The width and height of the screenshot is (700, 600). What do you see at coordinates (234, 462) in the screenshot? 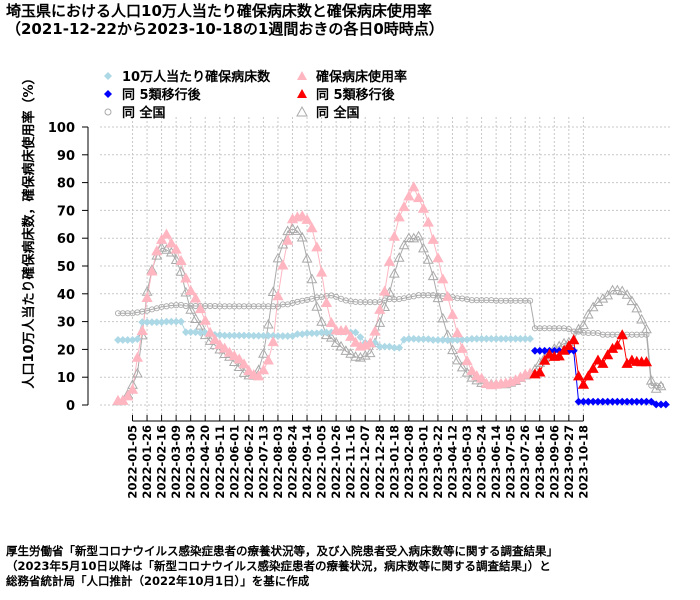
I see `x-tick-label: 2022-06-01` at bounding box center [234, 462].